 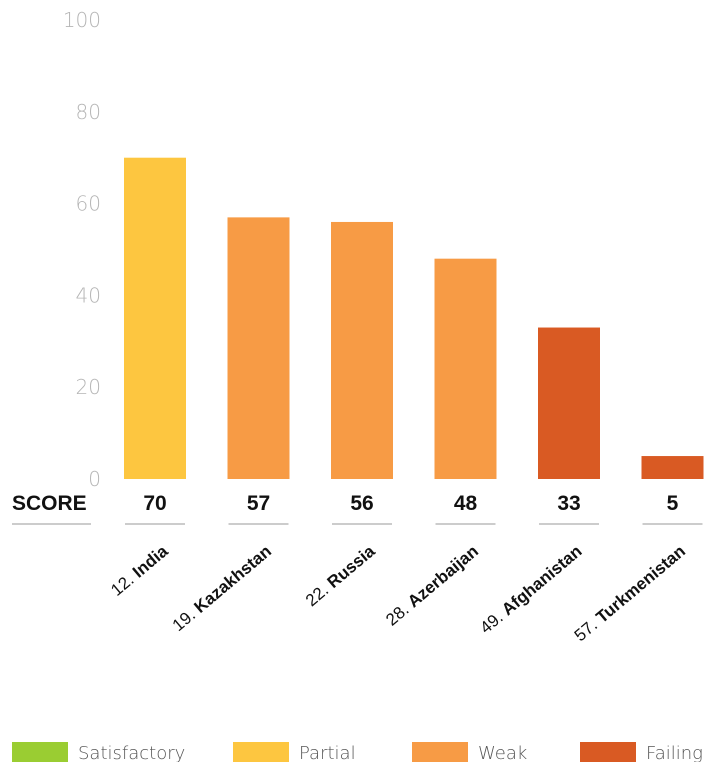 I want to click on legend-swatch-failing, so click(x=608, y=752).